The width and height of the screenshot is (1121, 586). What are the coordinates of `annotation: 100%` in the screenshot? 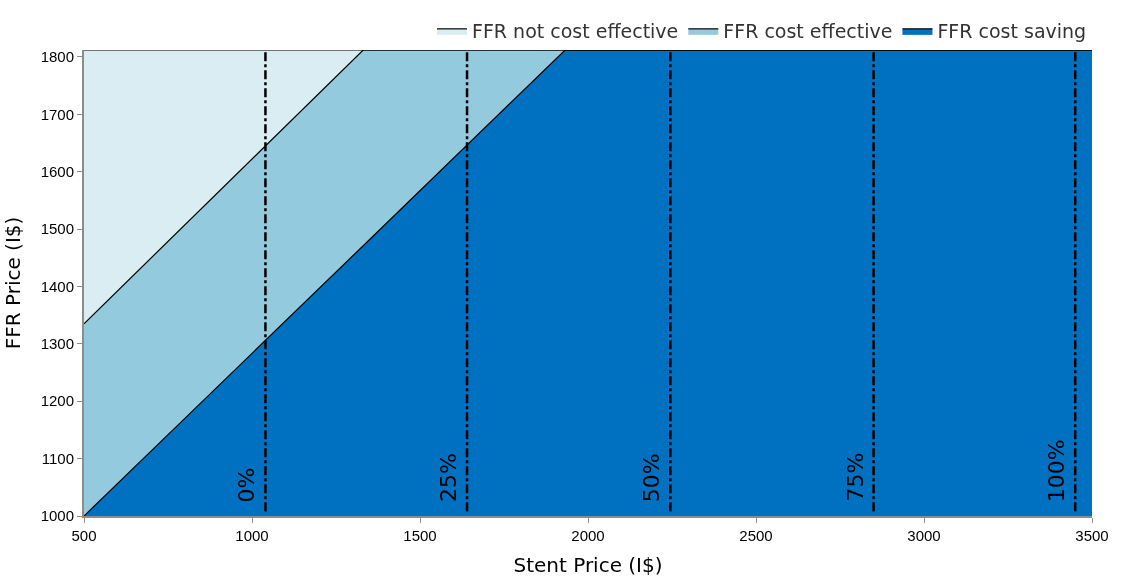 It's located at (1057, 471).